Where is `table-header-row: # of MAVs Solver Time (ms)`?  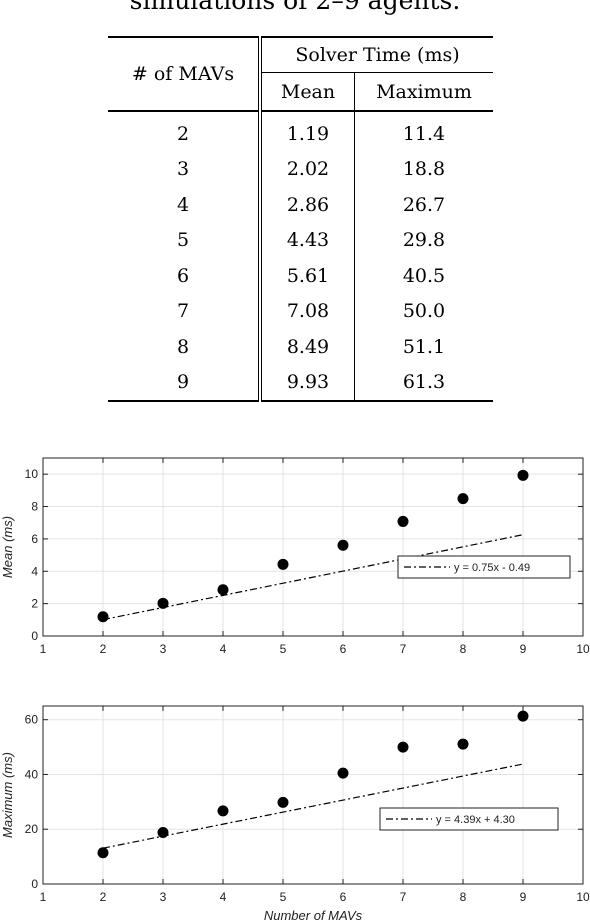
table-header-row: # of MAVs Solver Time (ms) is located at coordinates (300, 74).